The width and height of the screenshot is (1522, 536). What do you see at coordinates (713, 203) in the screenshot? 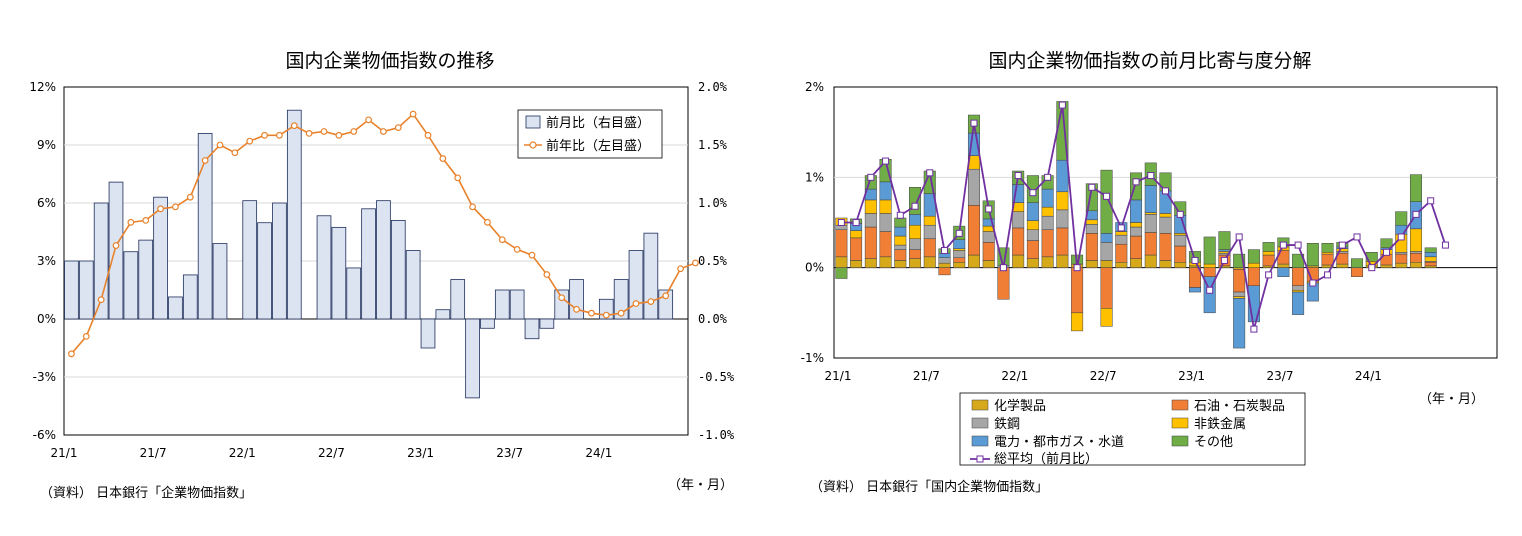
I see `right-y-tick: 1.0%` at bounding box center [713, 203].